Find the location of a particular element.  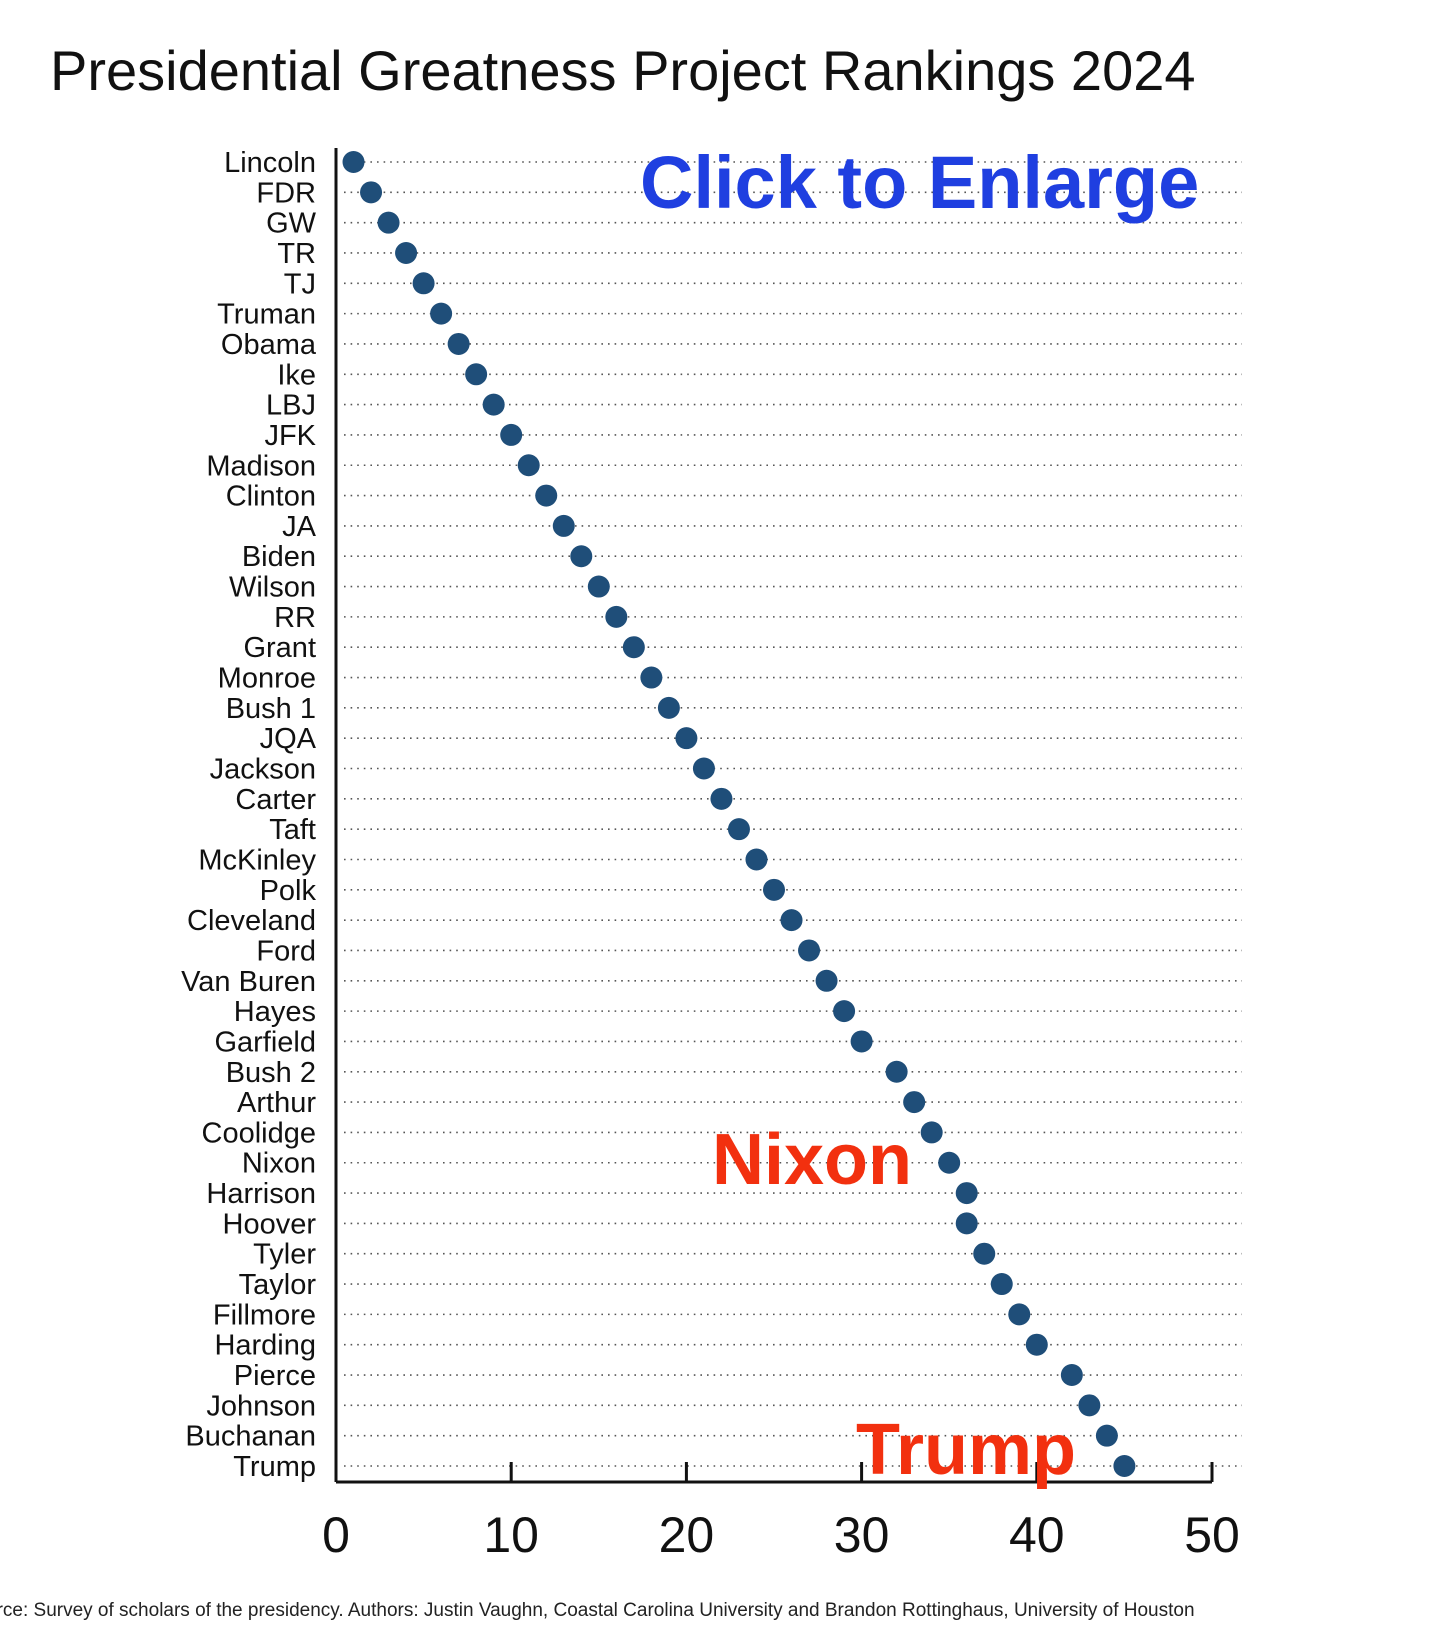

category-label: Bush 1 is located at coordinates (271, 709).